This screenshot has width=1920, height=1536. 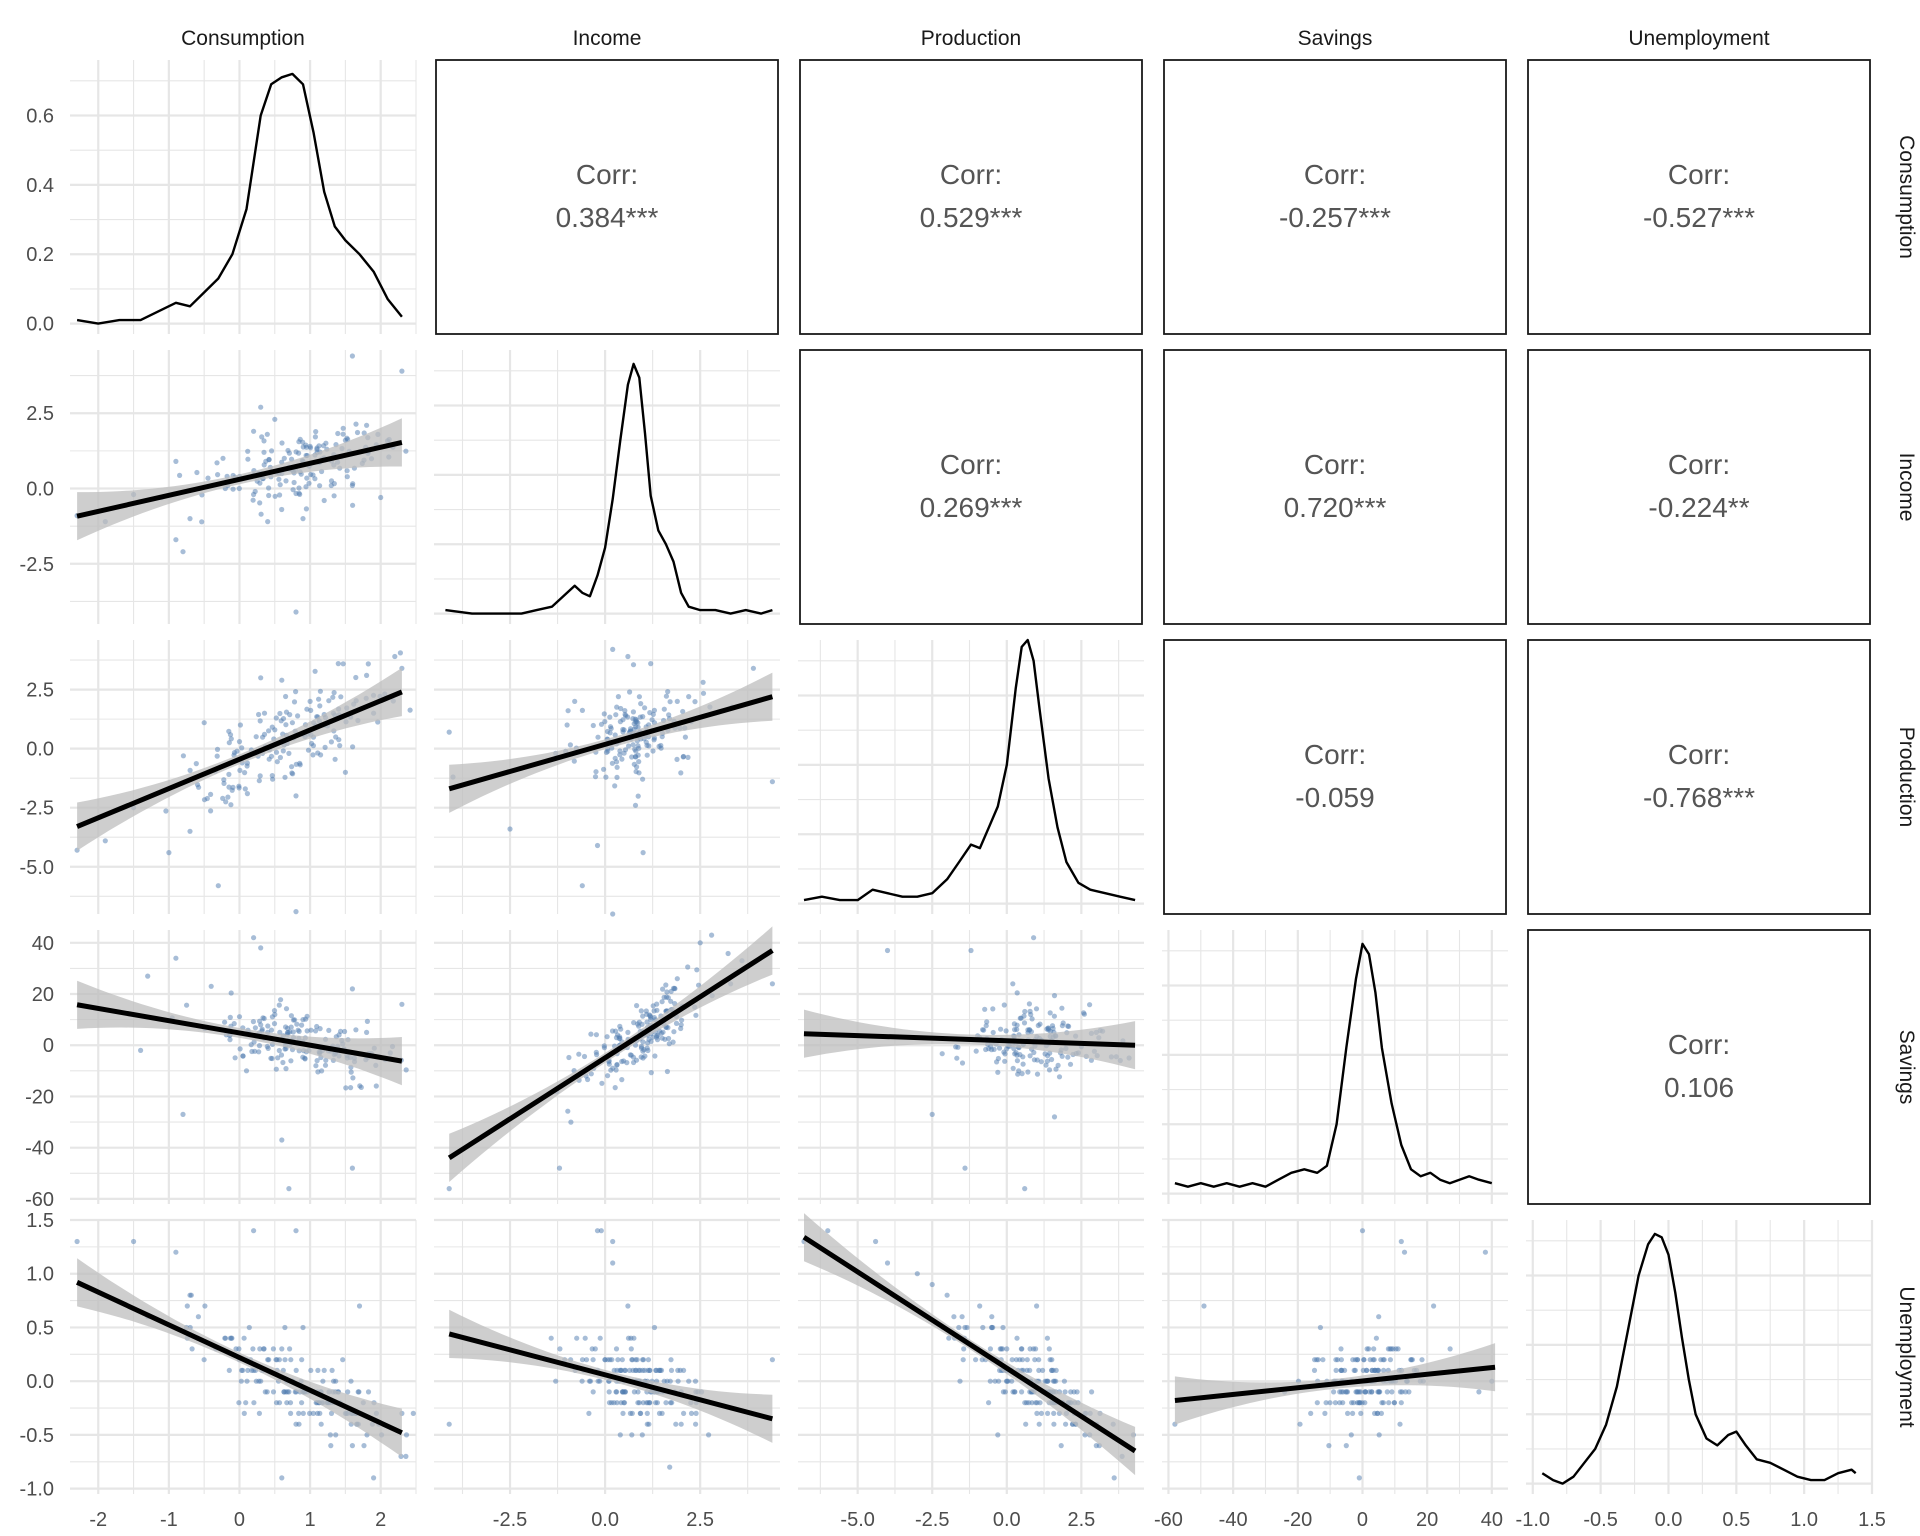 I want to click on column-strip-label: Production, so click(x=971, y=38).